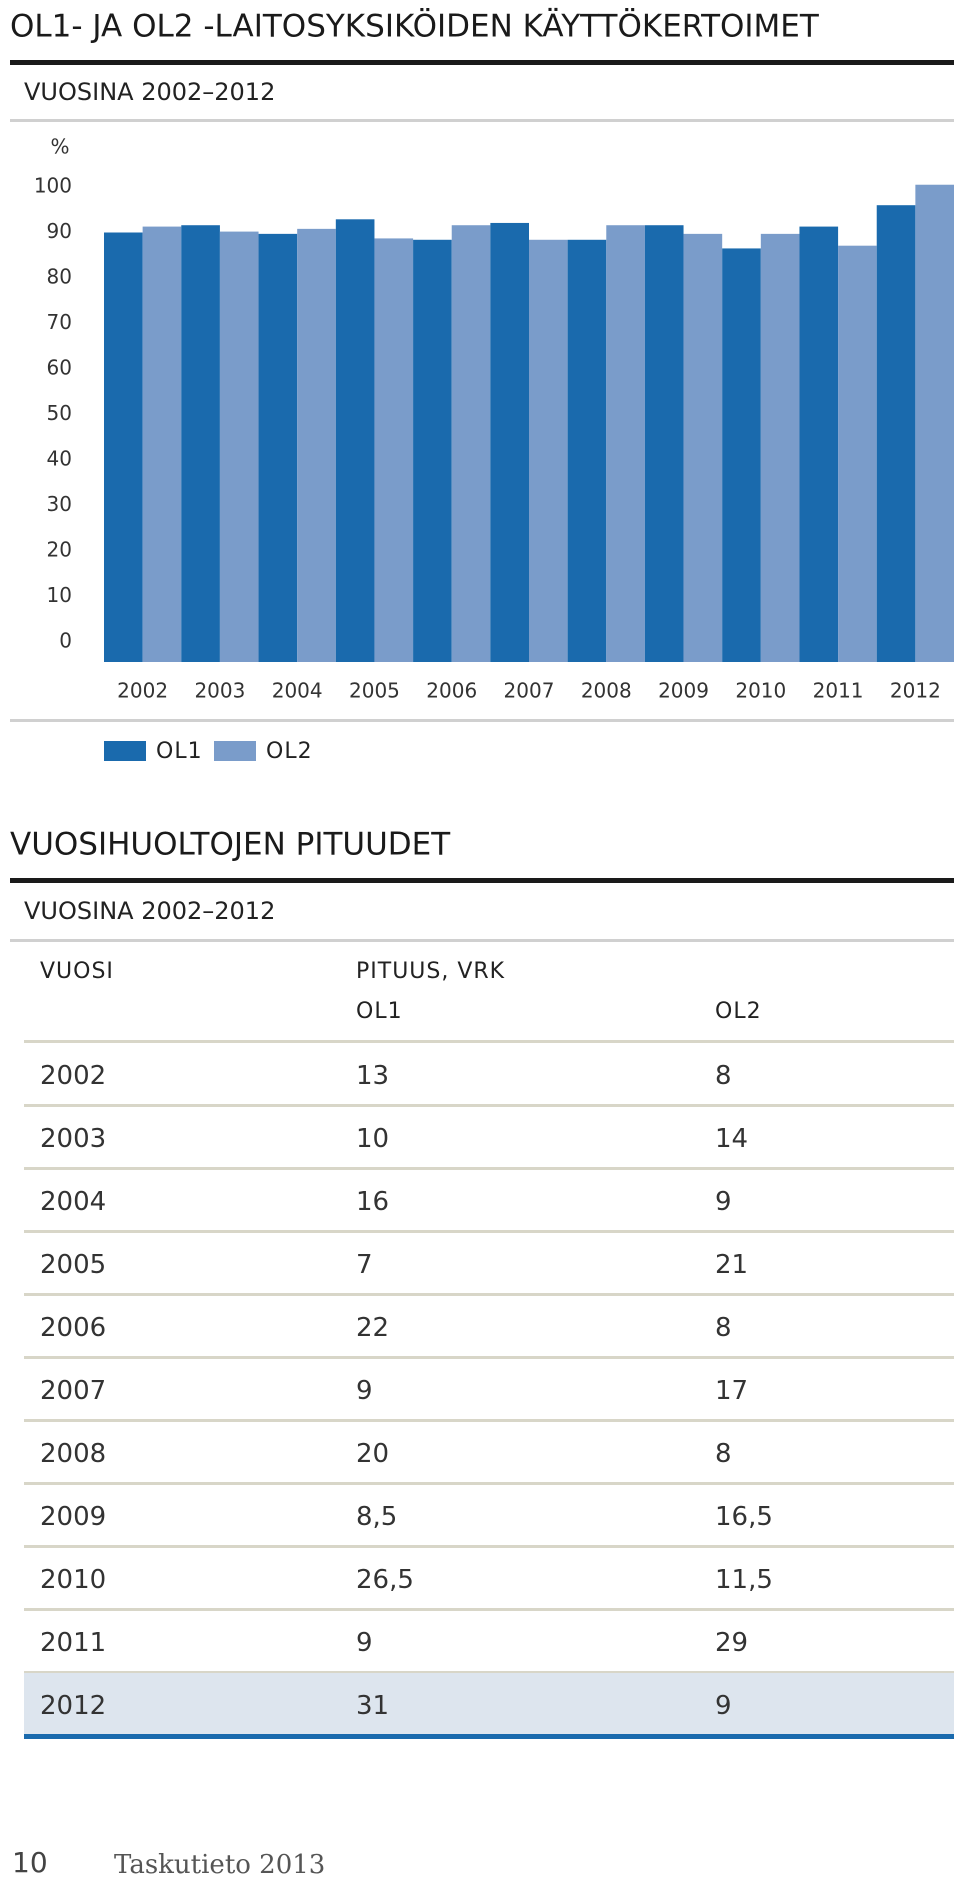 The height and width of the screenshot is (1887, 960). Describe the element at coordinates (760, 691) in the screenshot. I see `x-tick-label: 2010` at that location.